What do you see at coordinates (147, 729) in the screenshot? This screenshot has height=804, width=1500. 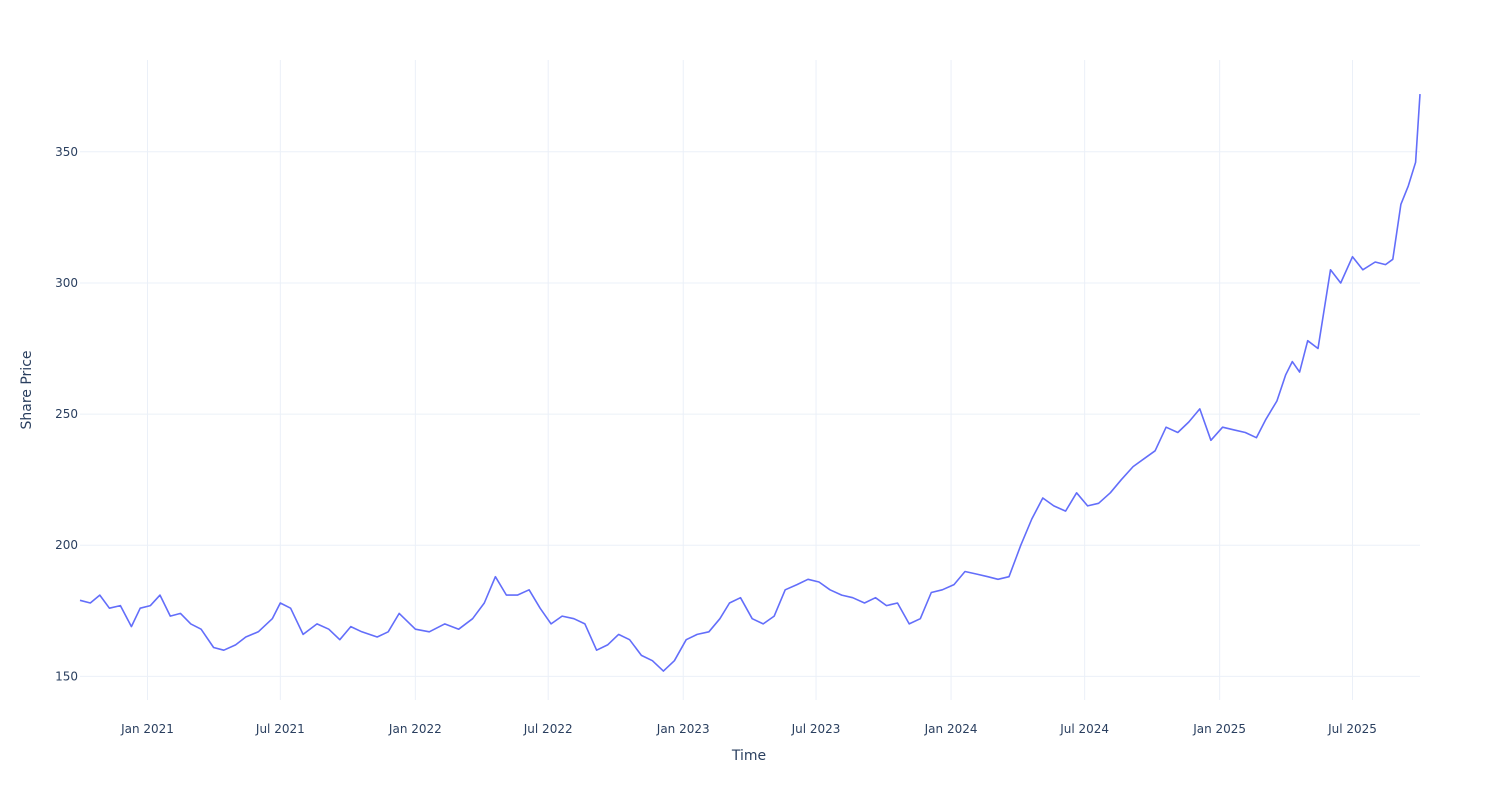 I see `x-tick-label: Jan 2021` at bounding box center [147, 729].